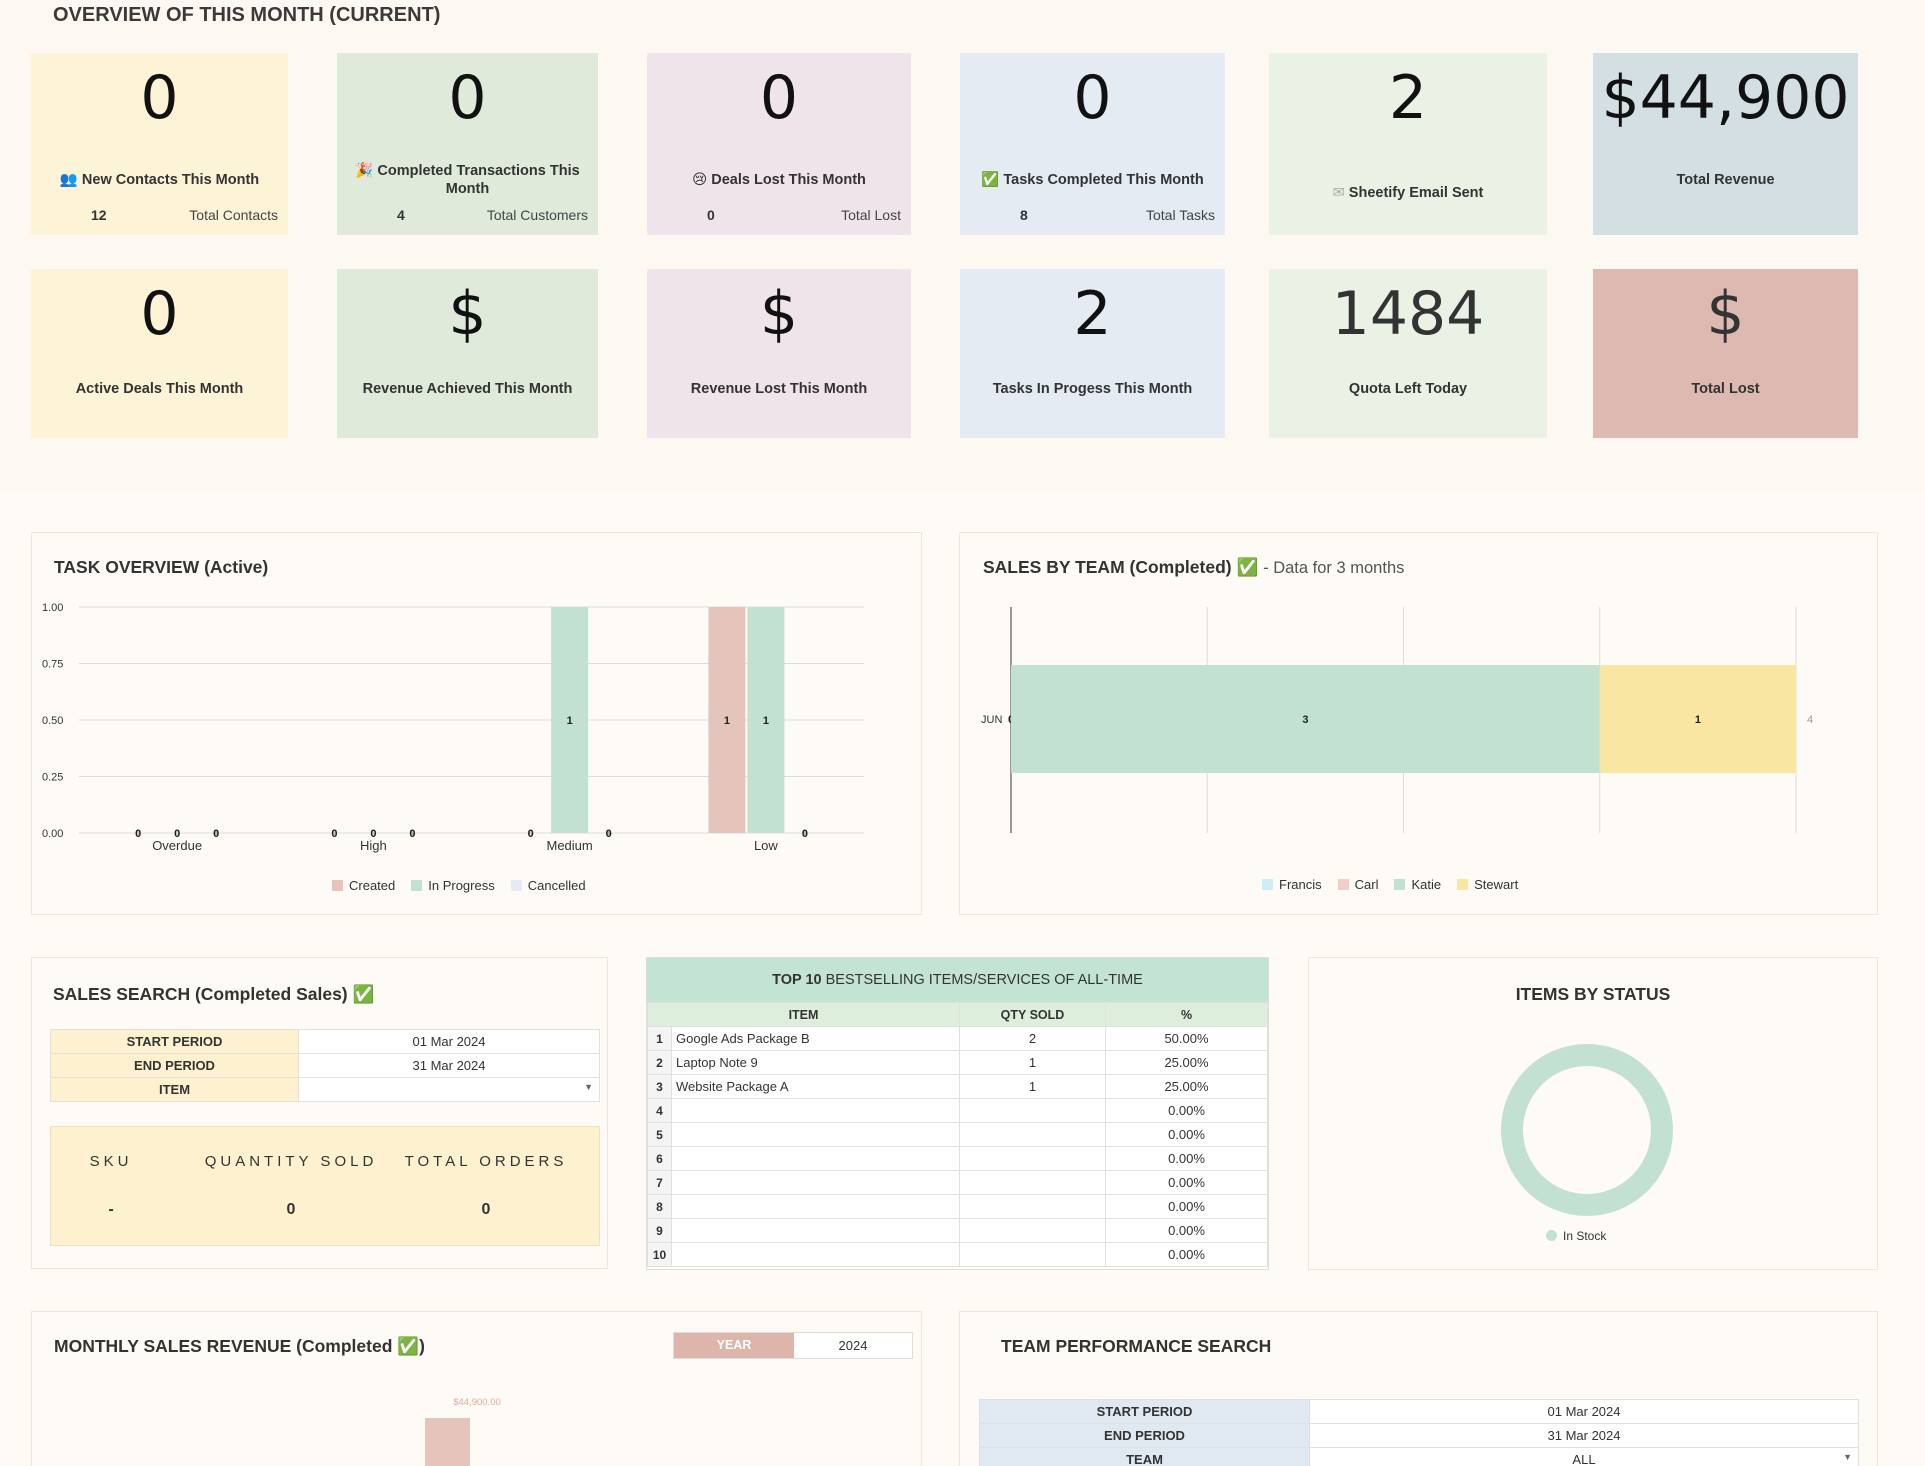 The image size is (1925, 1466). What do you see at coordinates (1092, 389) in the screenshot?
I see `kpi-label: Tasks In Progess This Month` at bounding box center [1092, 389].